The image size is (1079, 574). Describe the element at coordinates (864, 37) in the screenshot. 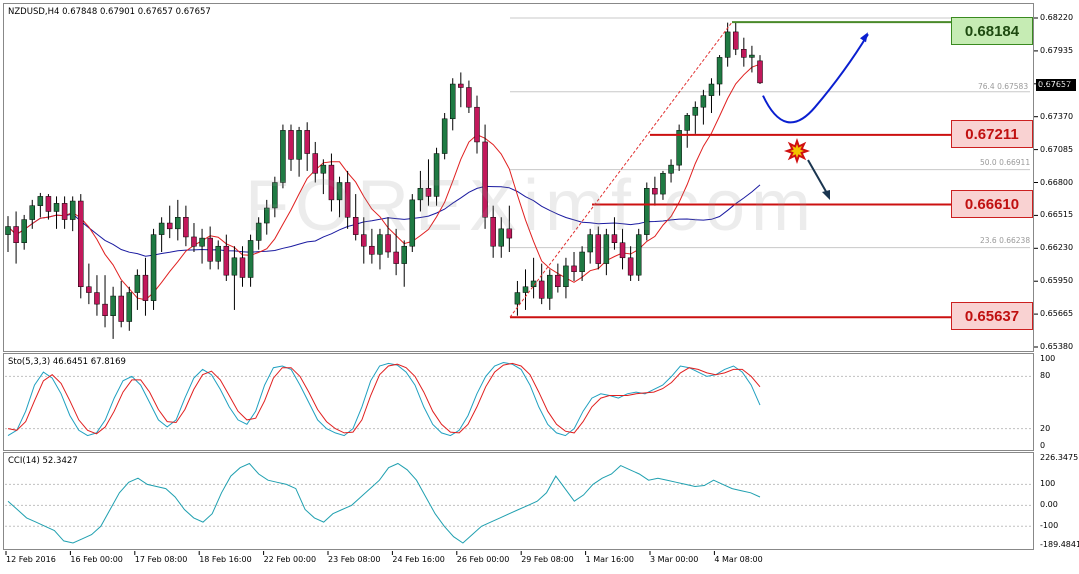

I see `forecast-arrowhead` at that location.